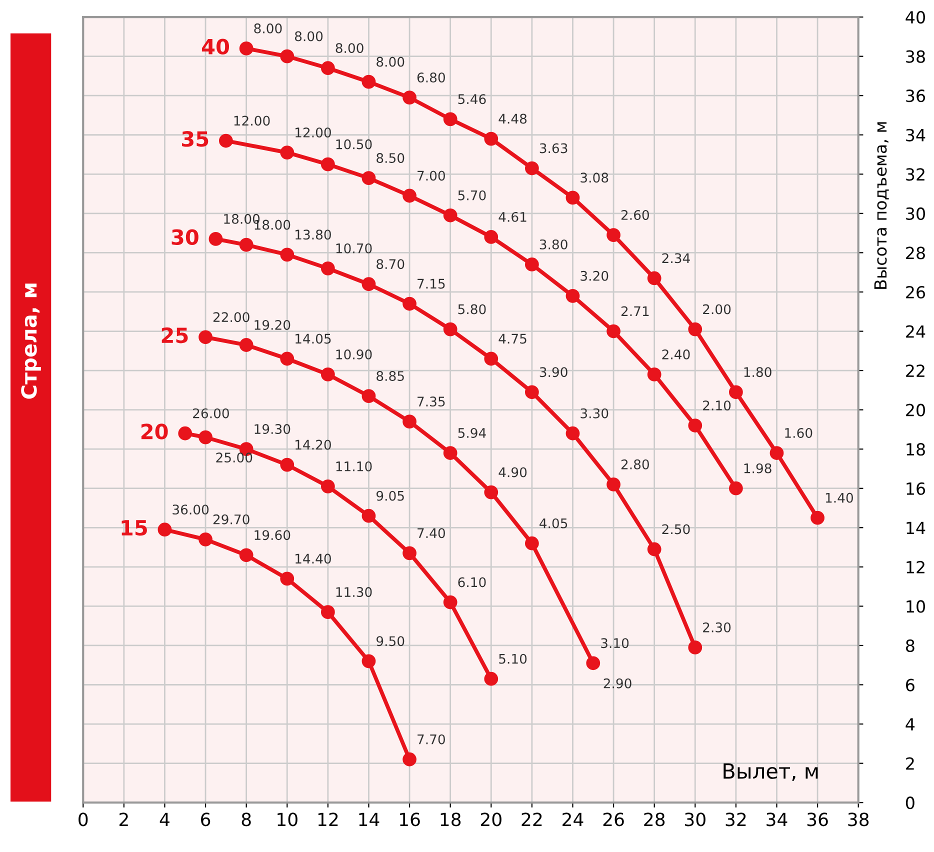  Describe the element at coordinates (915, 567) in the screenshot. I see `y-tick-label: 12` at that location.